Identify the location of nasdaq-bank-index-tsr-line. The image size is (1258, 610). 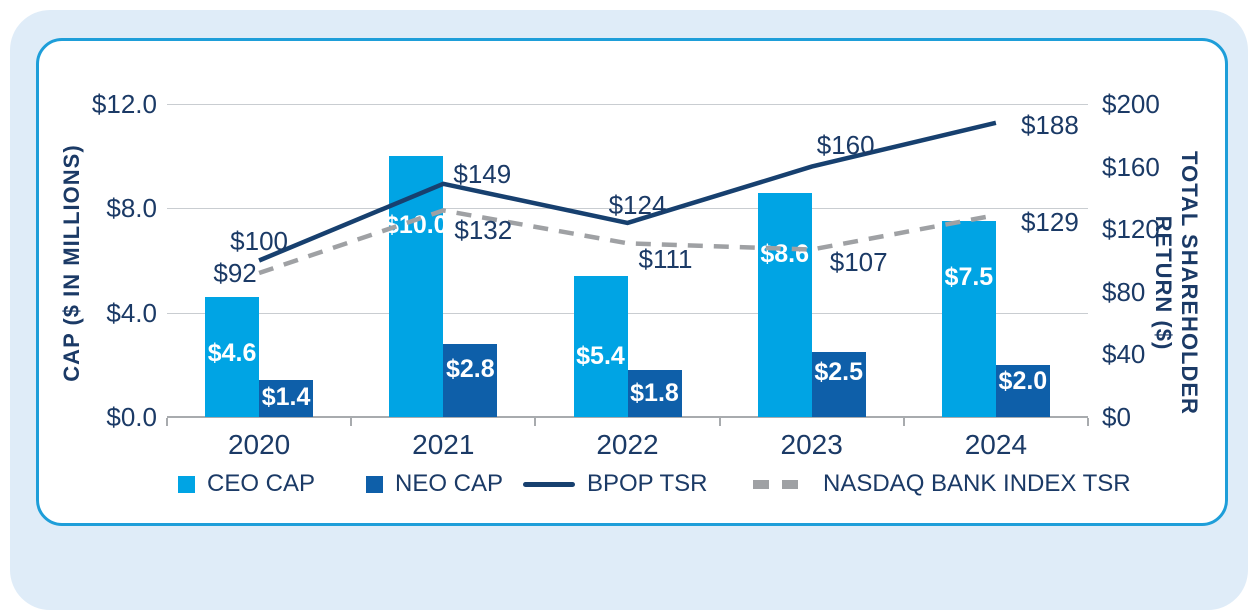
(627, 242).